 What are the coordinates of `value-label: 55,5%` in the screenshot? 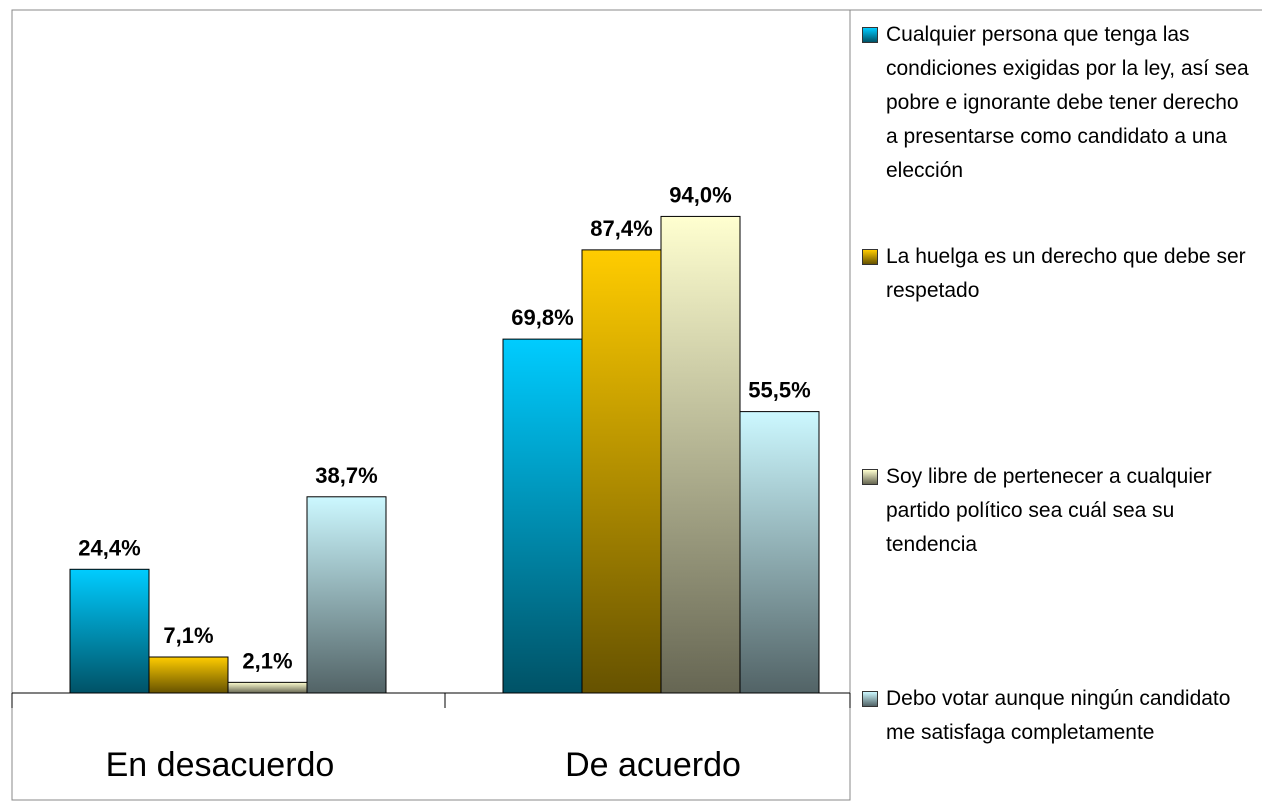 It's located at (779, 390).